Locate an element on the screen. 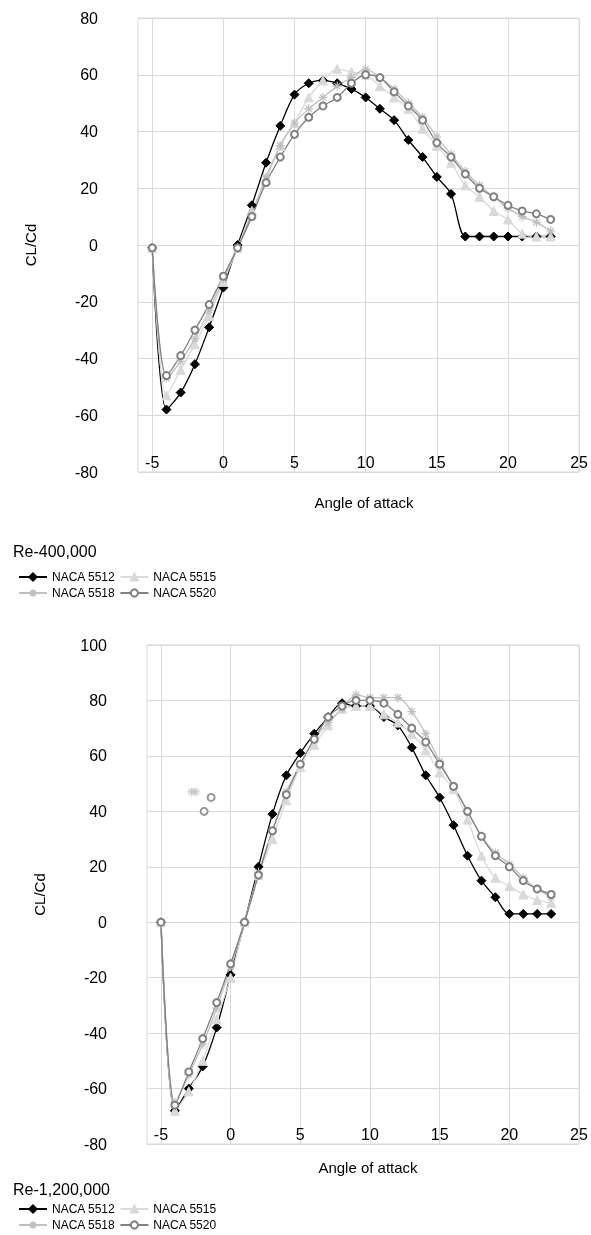 This screenshot has height=1235, width=591. text: Re-400,000 is located at coordinates (55, 551).